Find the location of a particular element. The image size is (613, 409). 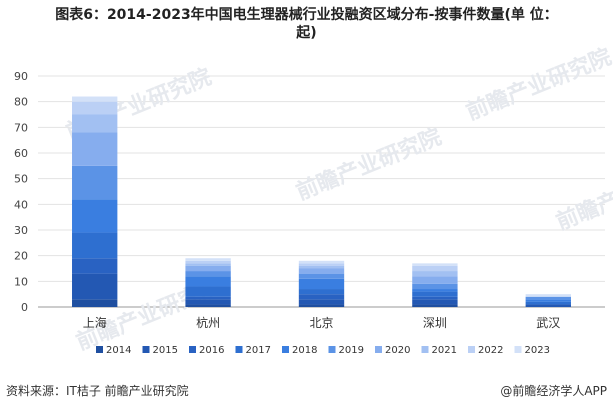

brand-credit: @前瞻经济学人APP is located at coordinates (553, 391).